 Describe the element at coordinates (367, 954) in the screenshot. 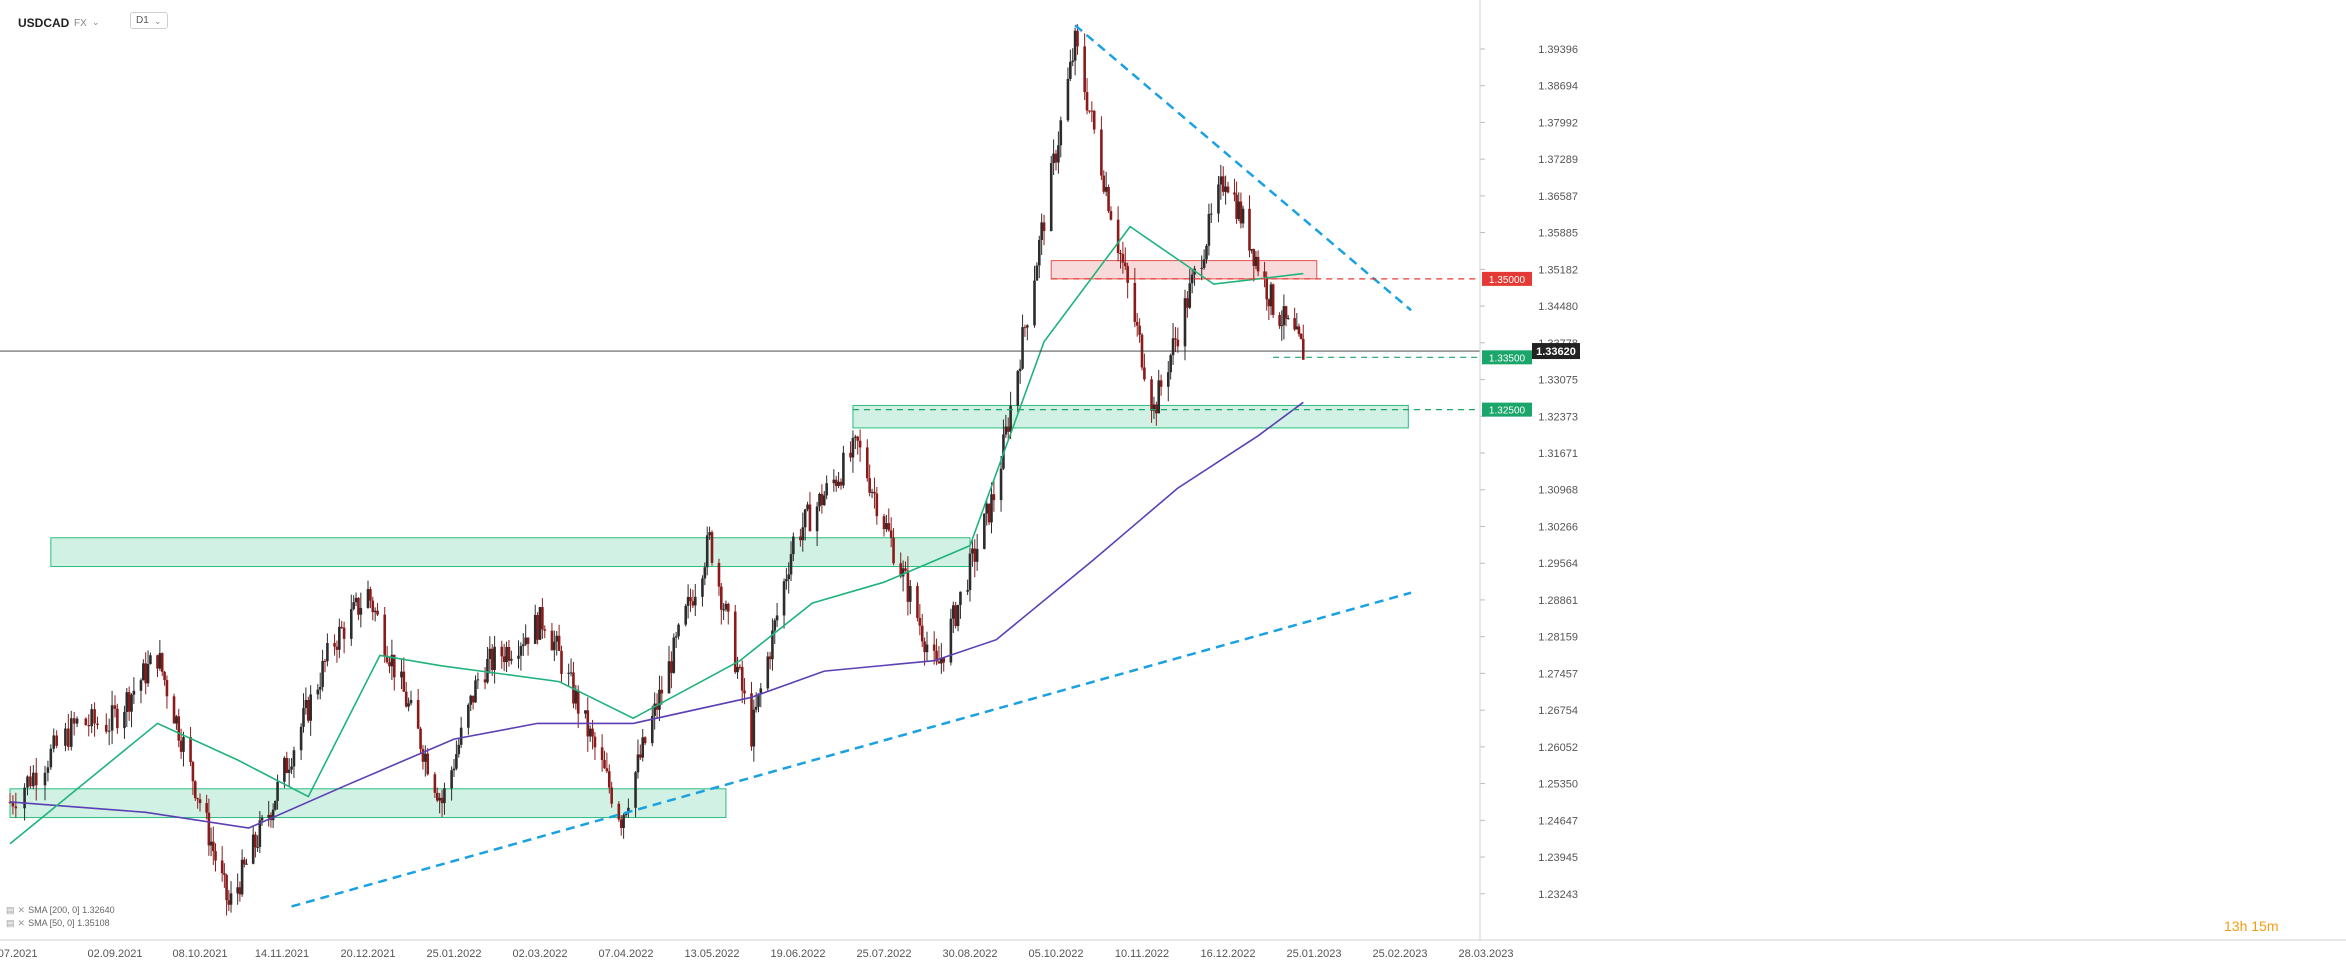

I see `x-tick-label: 20.12.2021` at that location.